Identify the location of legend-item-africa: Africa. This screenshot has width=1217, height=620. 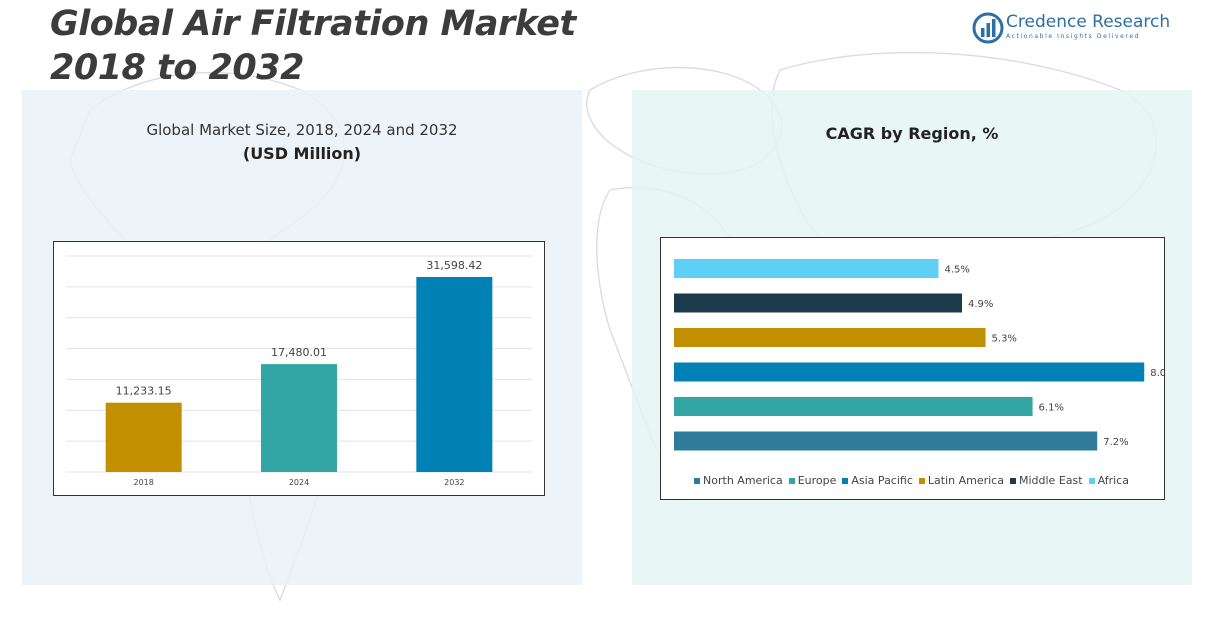
(1108, 480).